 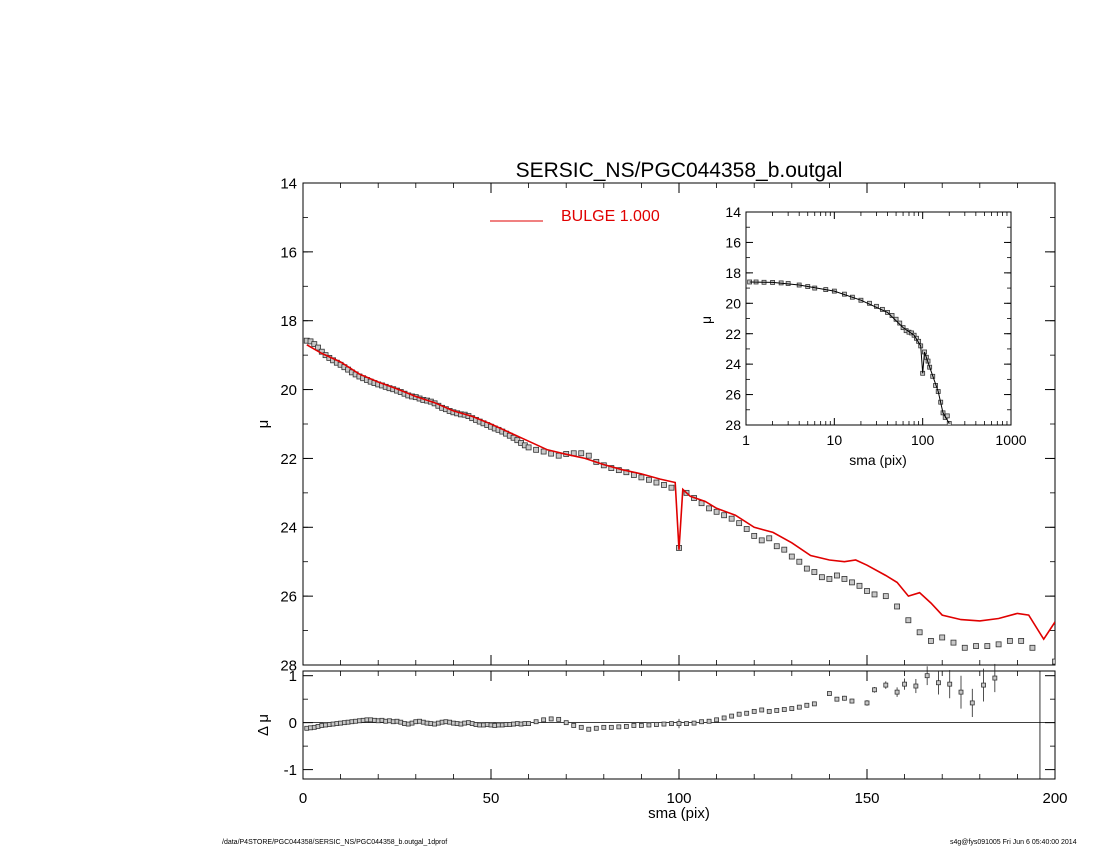 What do you see at coordinates (293, 676) in the screenshot?
I see `y-tick-label: 1` at bounding box center [293, 676].